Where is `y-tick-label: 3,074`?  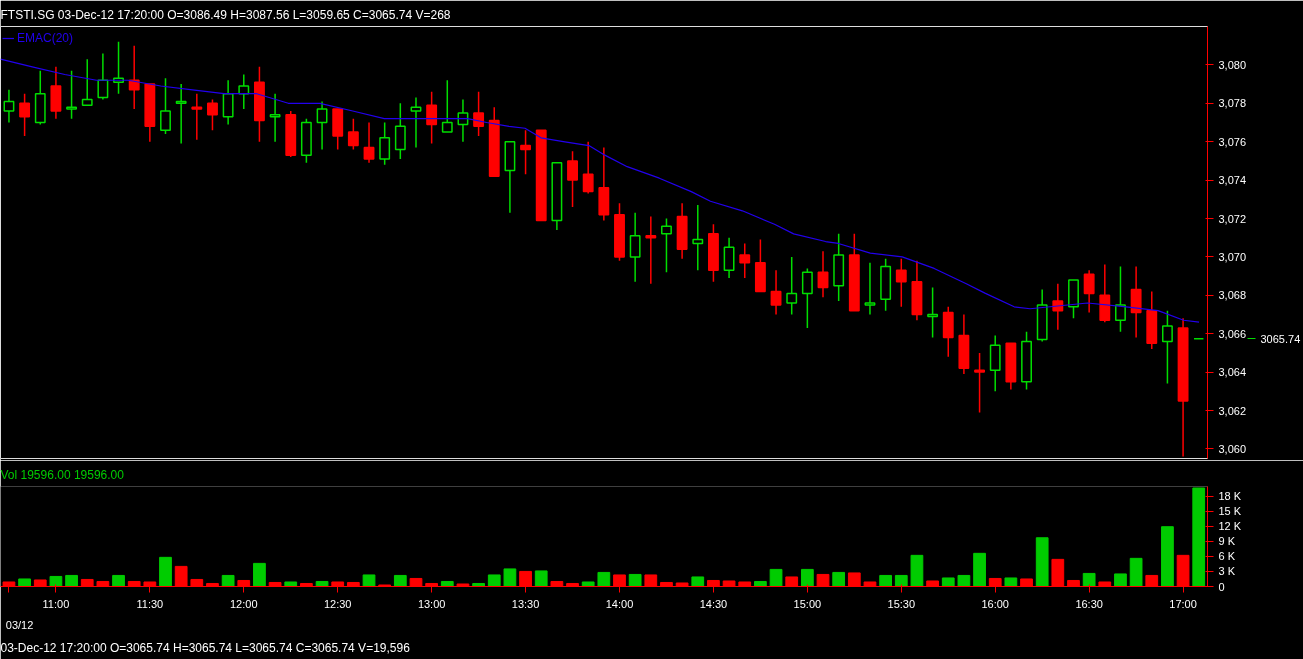 y-tick-label: 3,074 is located at coordinates (1232, 180).